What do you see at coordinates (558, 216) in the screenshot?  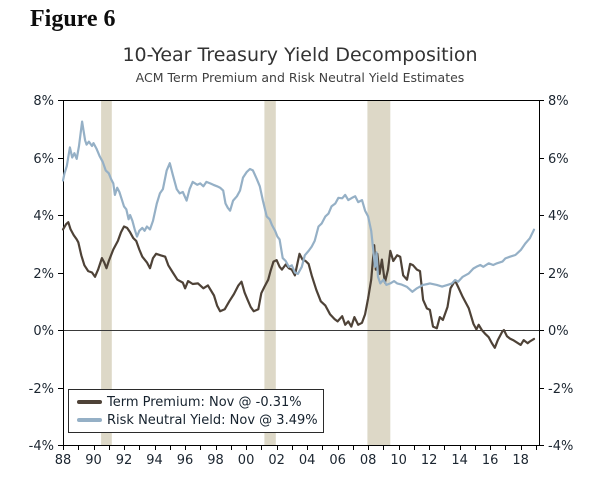 I see `y-axis-label-right: 4%` at bounding box center [558, 216].